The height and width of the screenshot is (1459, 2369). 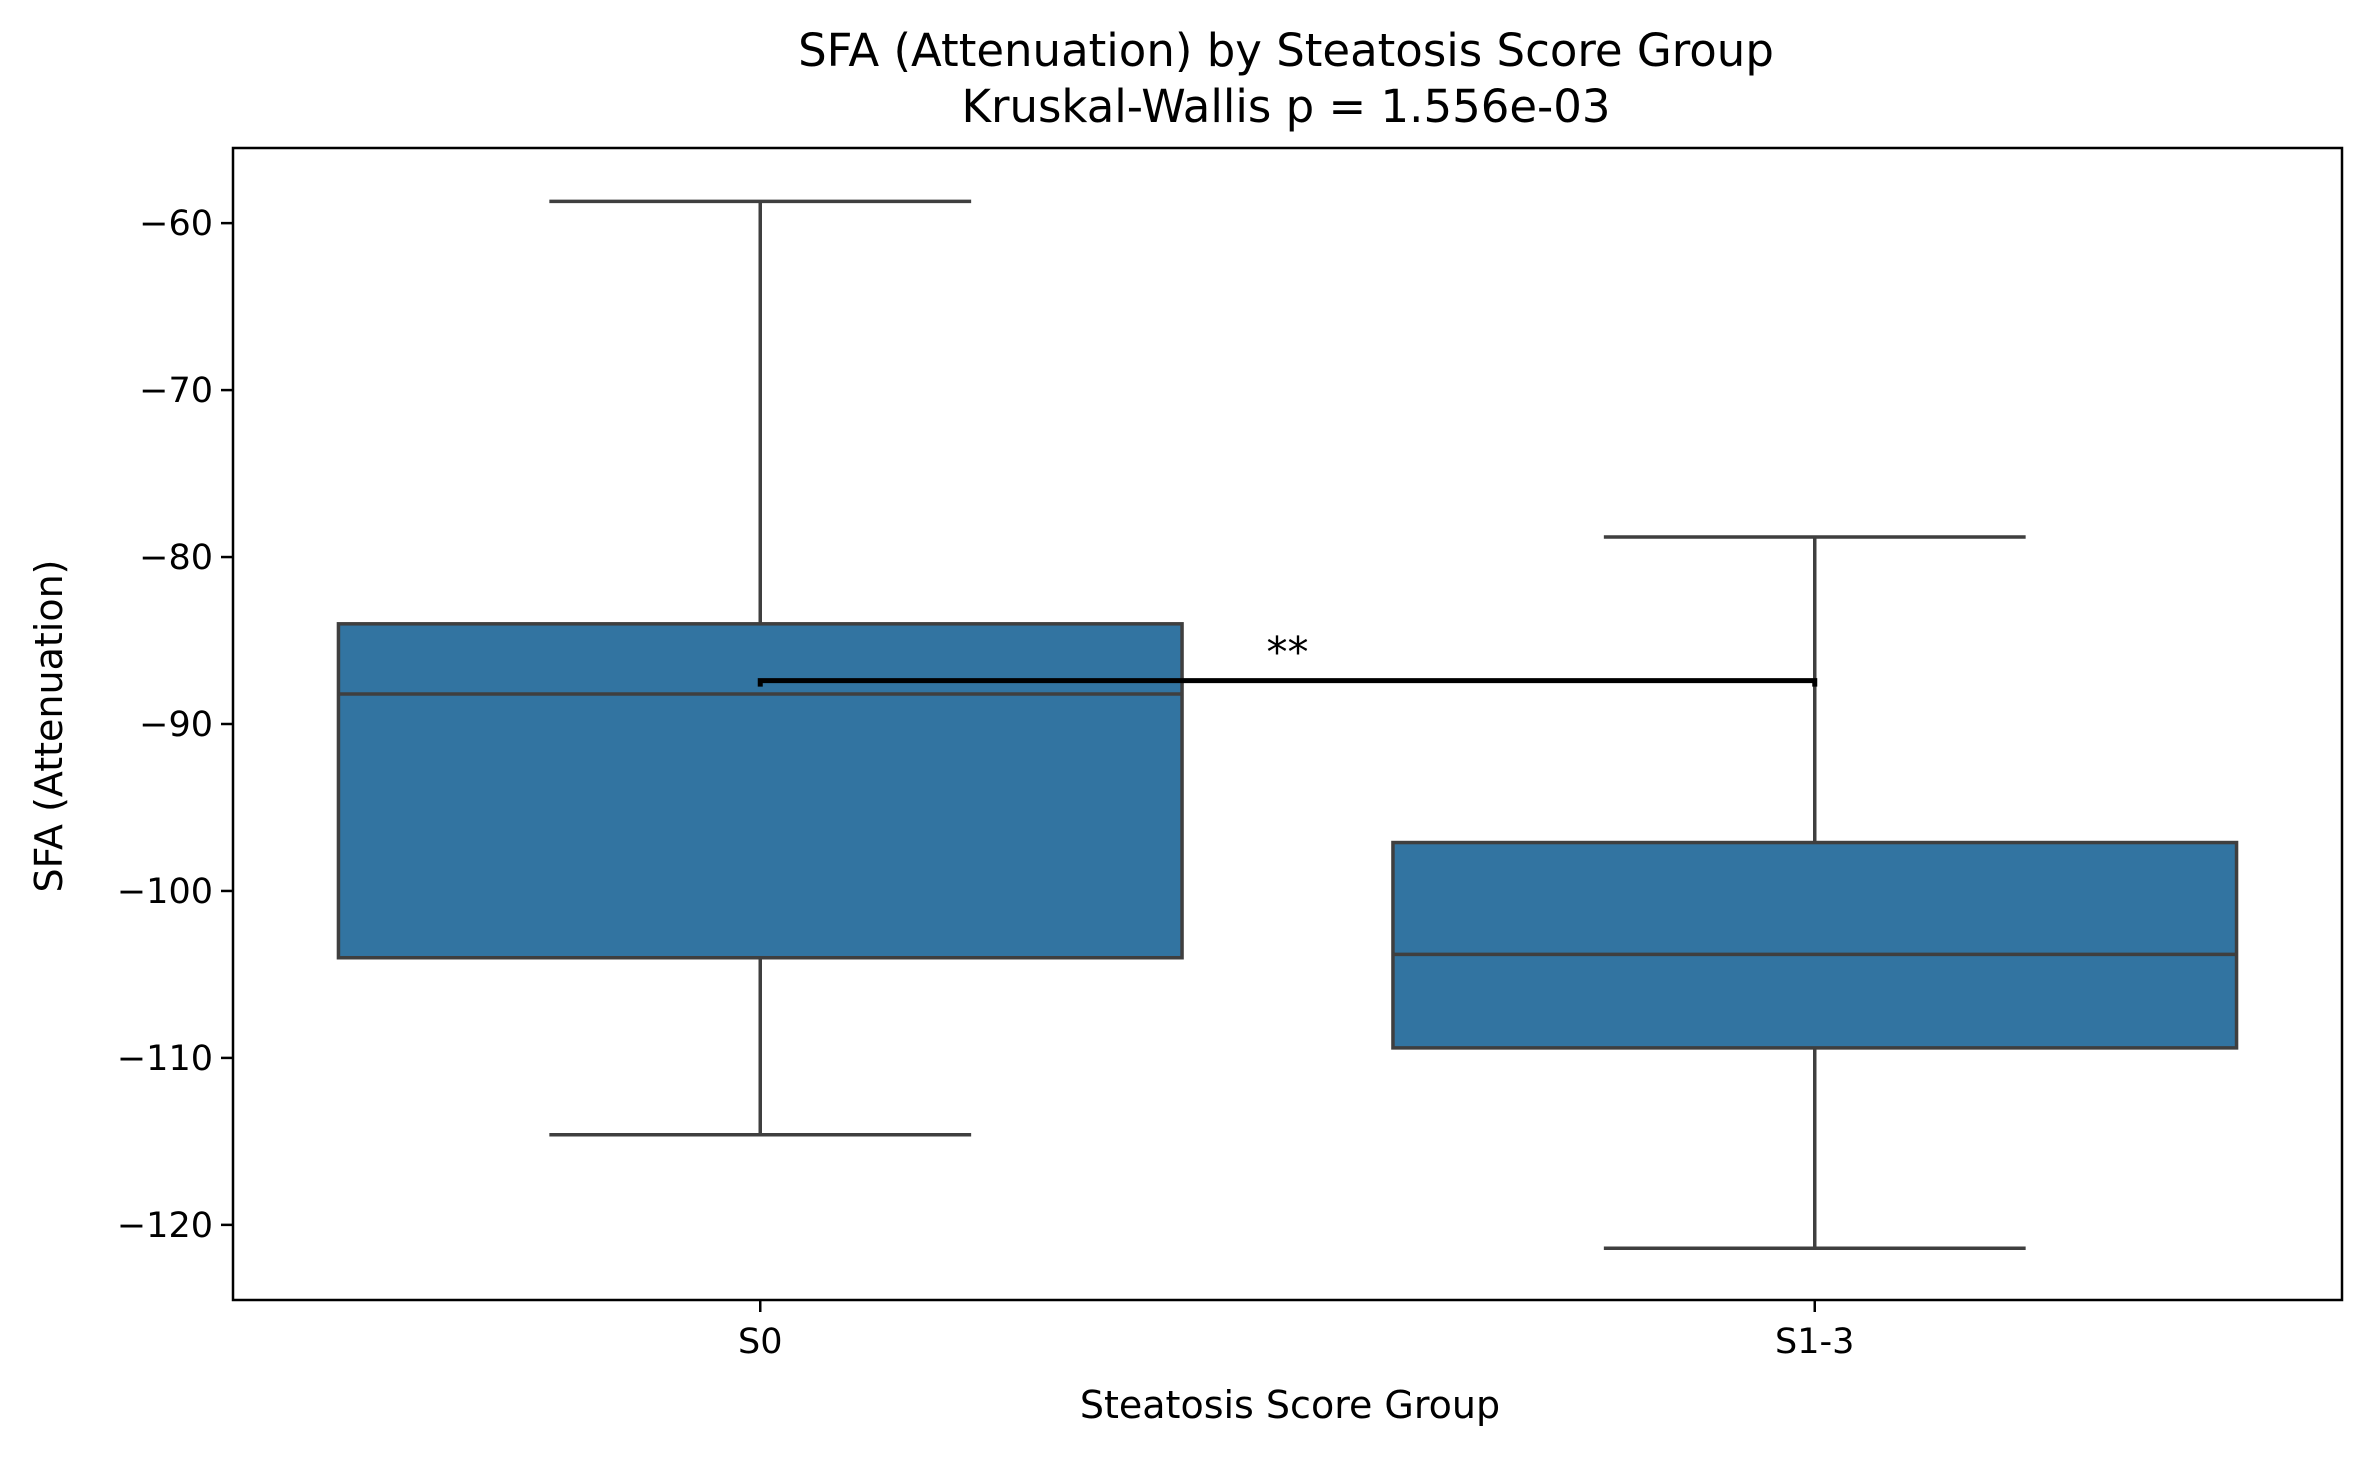 What do you see at coordinates (165, 1226) in the screenshot?
I see `y-tick-label: −120` at bounding box center [165, 1226].